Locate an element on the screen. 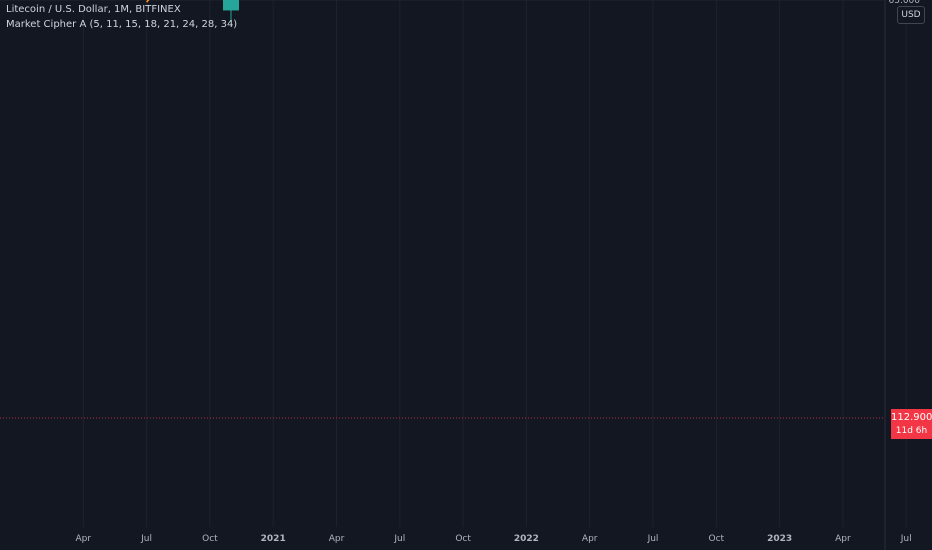 The height and width of the screenshot is (550, 932). candles is located at coordinates (231, 11).